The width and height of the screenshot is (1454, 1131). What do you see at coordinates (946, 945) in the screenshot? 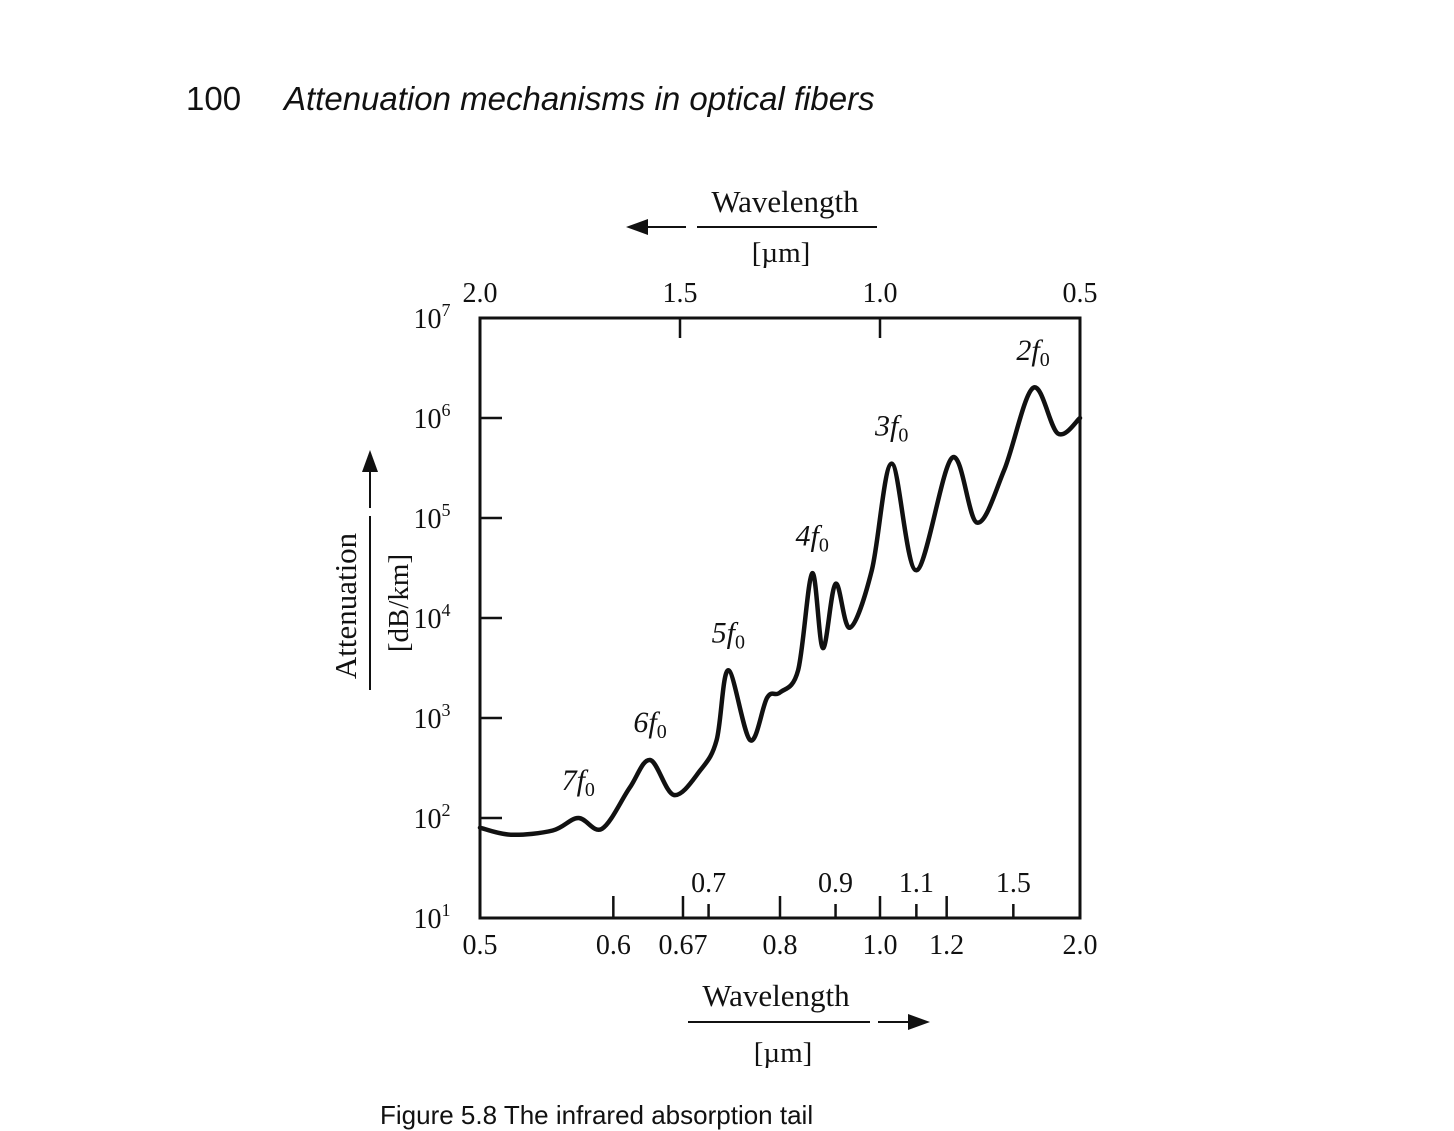
I see `bottom-tick-label: 1.2` at bounding box center [946, 945].